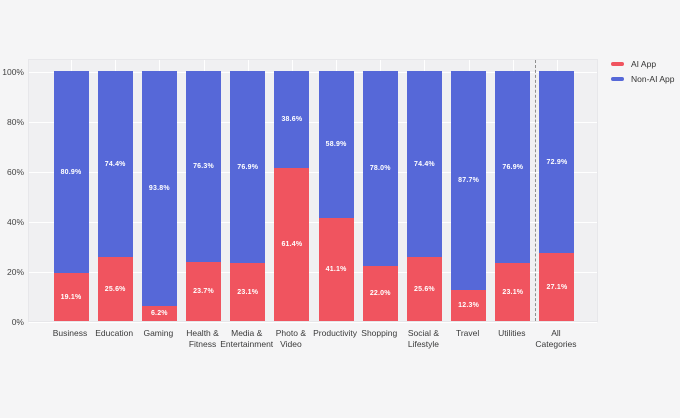 The image size is (680, 418). I want to click on x-axis-category-label: Productivity, so click(335, 333).